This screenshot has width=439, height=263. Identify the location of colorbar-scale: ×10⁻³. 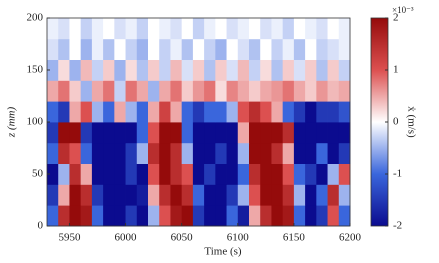
(403, 10).